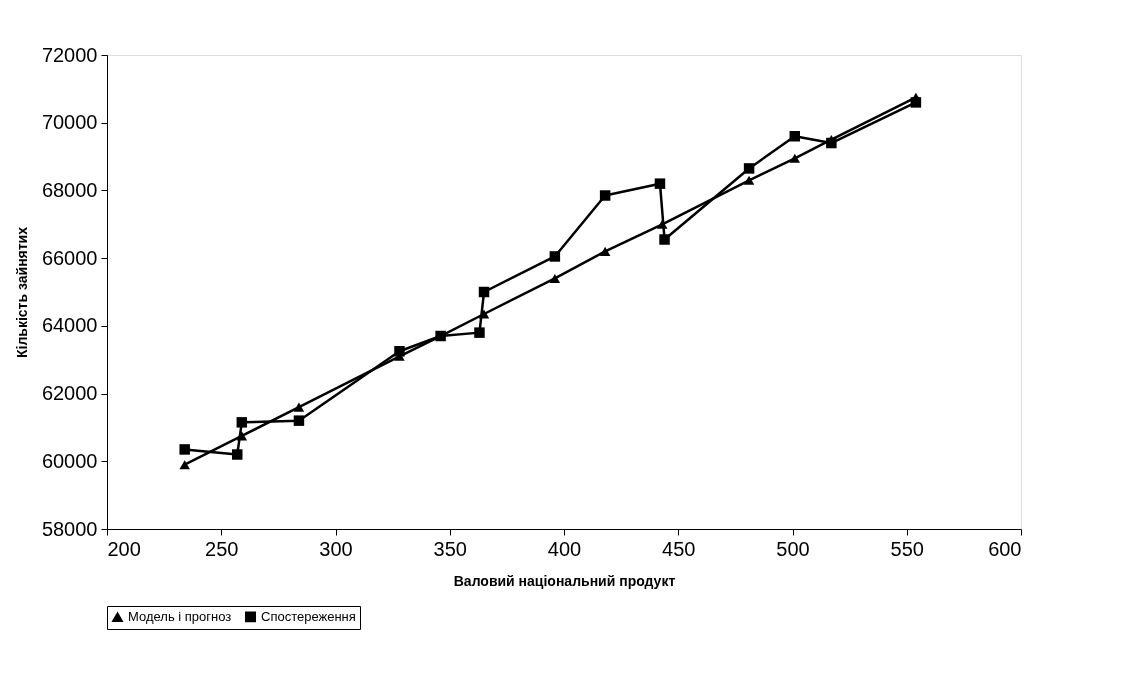  What do you see at coordinates (69, 460) in the screenshot?
I see `y-tick-label: 60000` at bounding box center [69, 460].